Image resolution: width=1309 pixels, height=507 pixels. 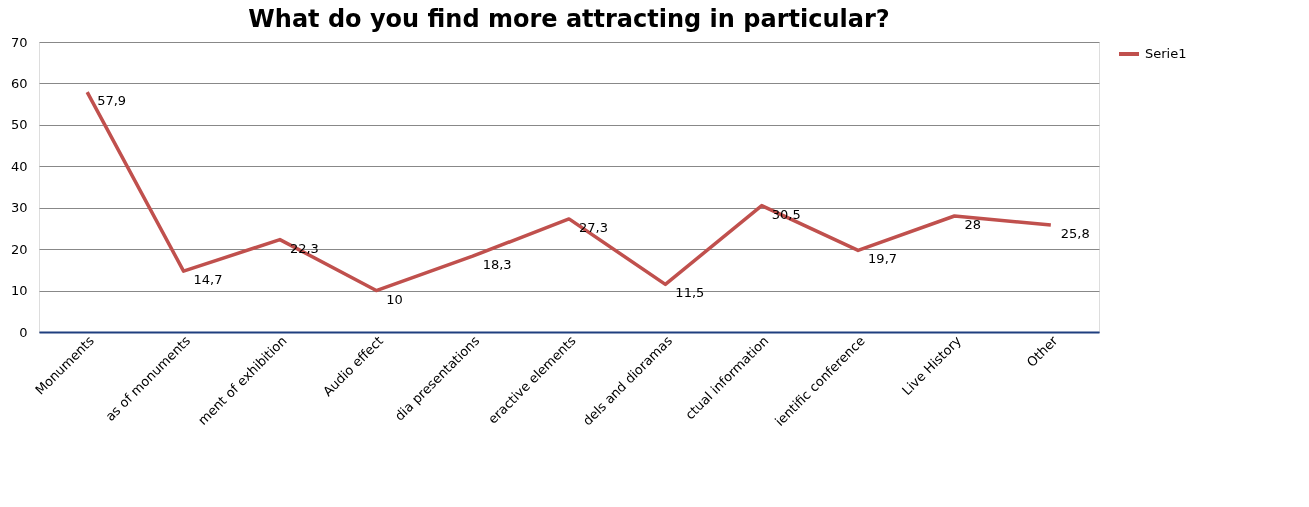 What do you see at coordinates (19, 208) in the screenshot?
I see `y-tick-label: 30` at bounding box center [19, 208].